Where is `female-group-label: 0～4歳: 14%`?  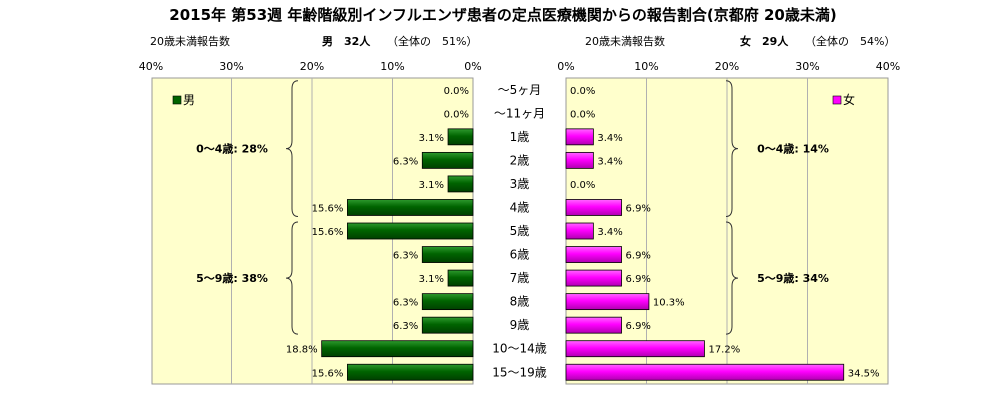
female-group-label: 0～4歳: 14% is located at coordinates (793, 149).